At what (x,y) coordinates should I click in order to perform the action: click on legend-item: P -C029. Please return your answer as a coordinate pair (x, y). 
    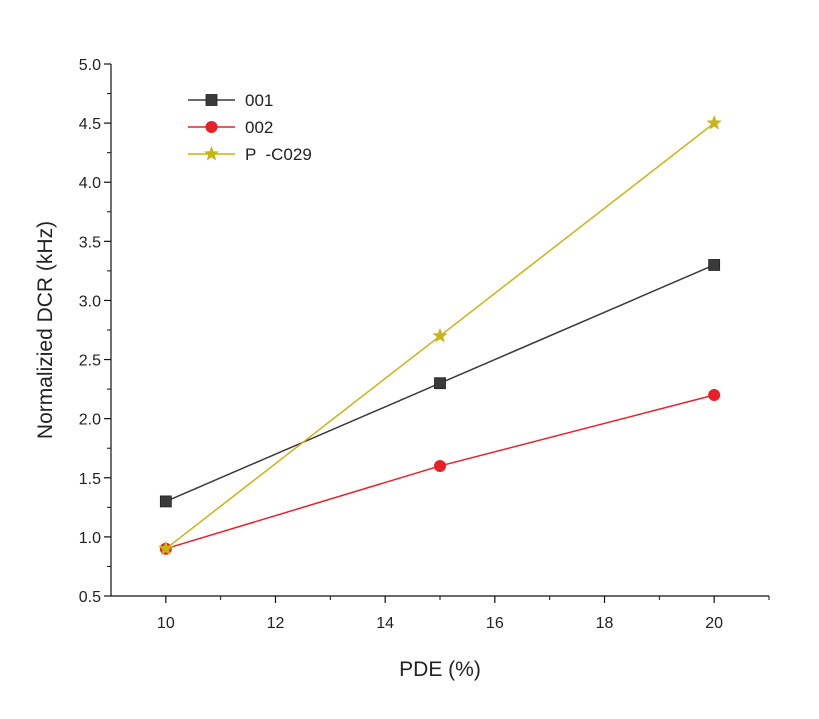
    Looking at the image, I should click on (250, 154).